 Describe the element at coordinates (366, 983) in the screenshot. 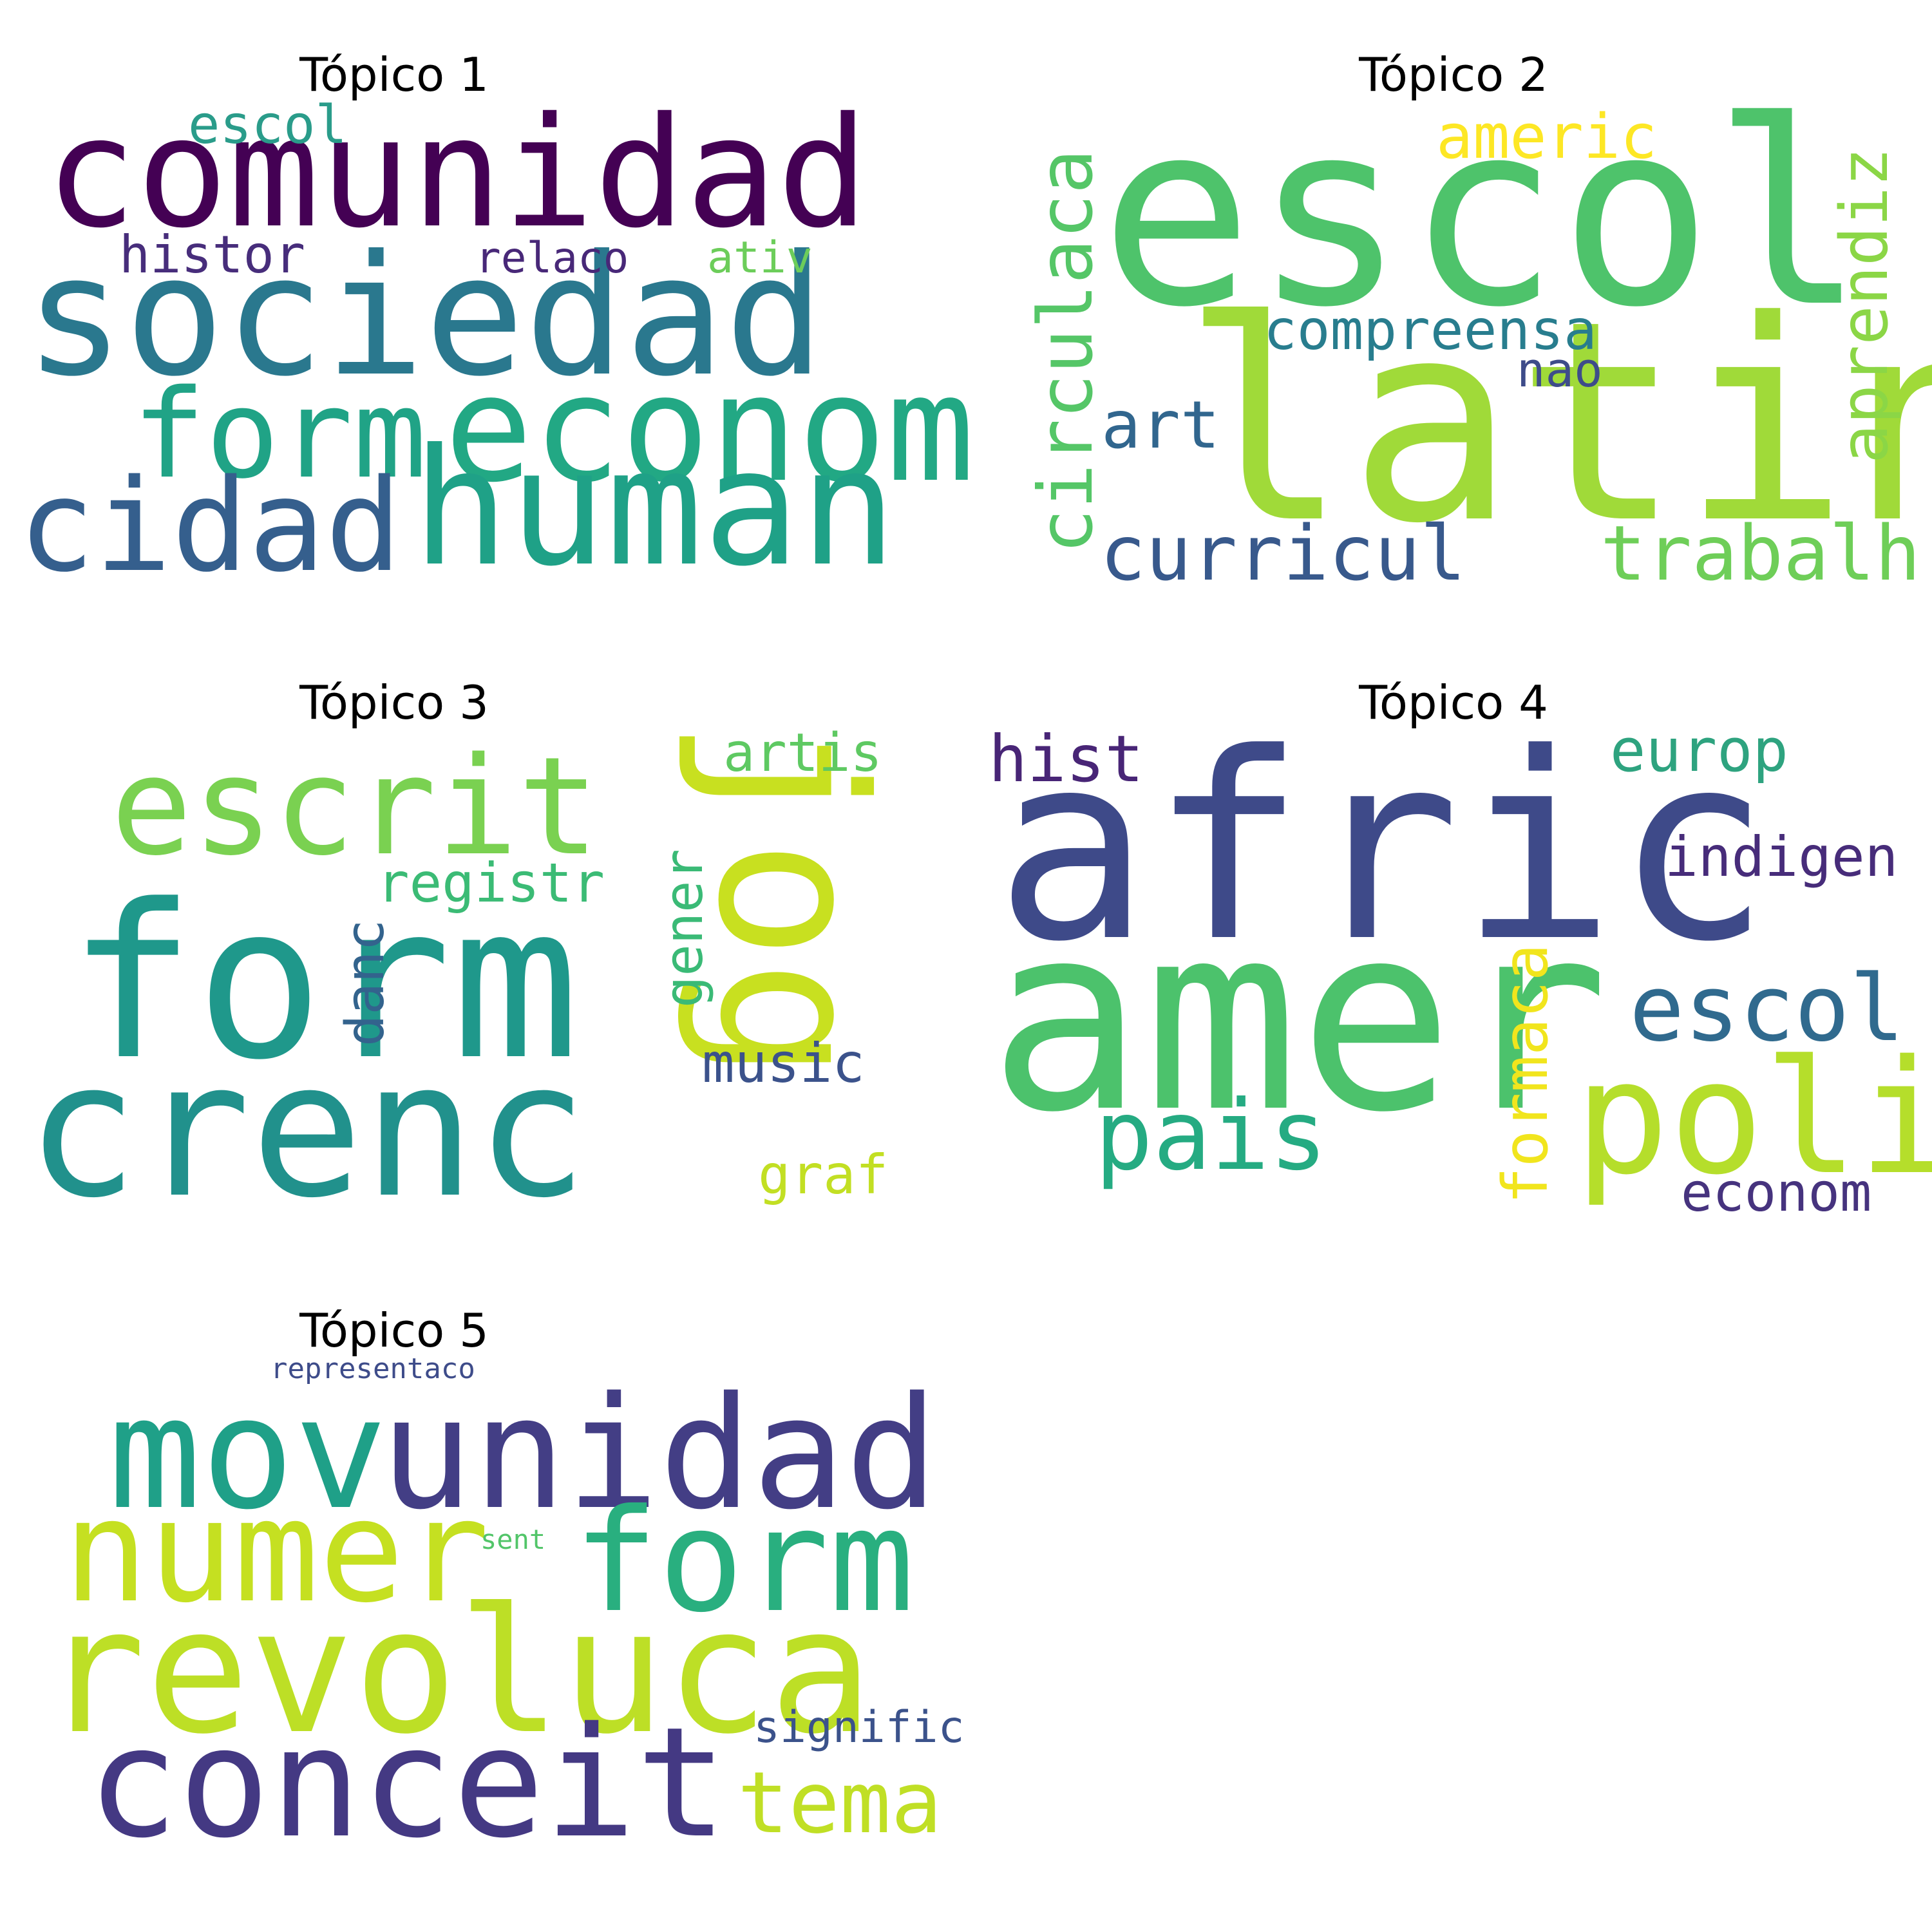

I see `word: danc` at that location.